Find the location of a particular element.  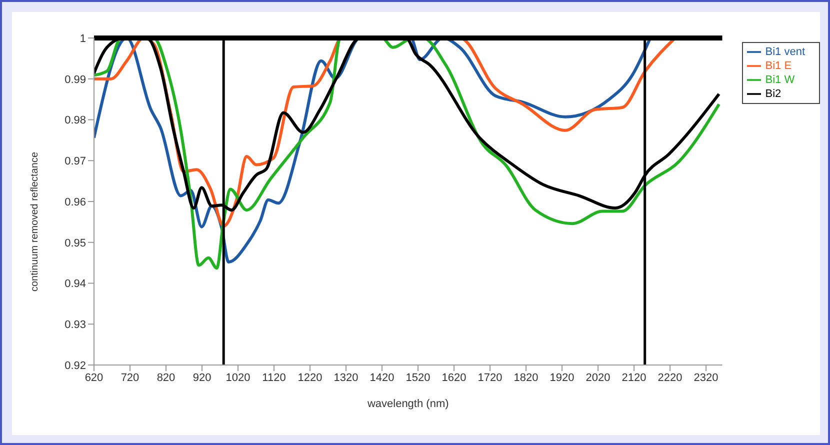

legend-label: Bi2 is located at coordinates (773, 94).